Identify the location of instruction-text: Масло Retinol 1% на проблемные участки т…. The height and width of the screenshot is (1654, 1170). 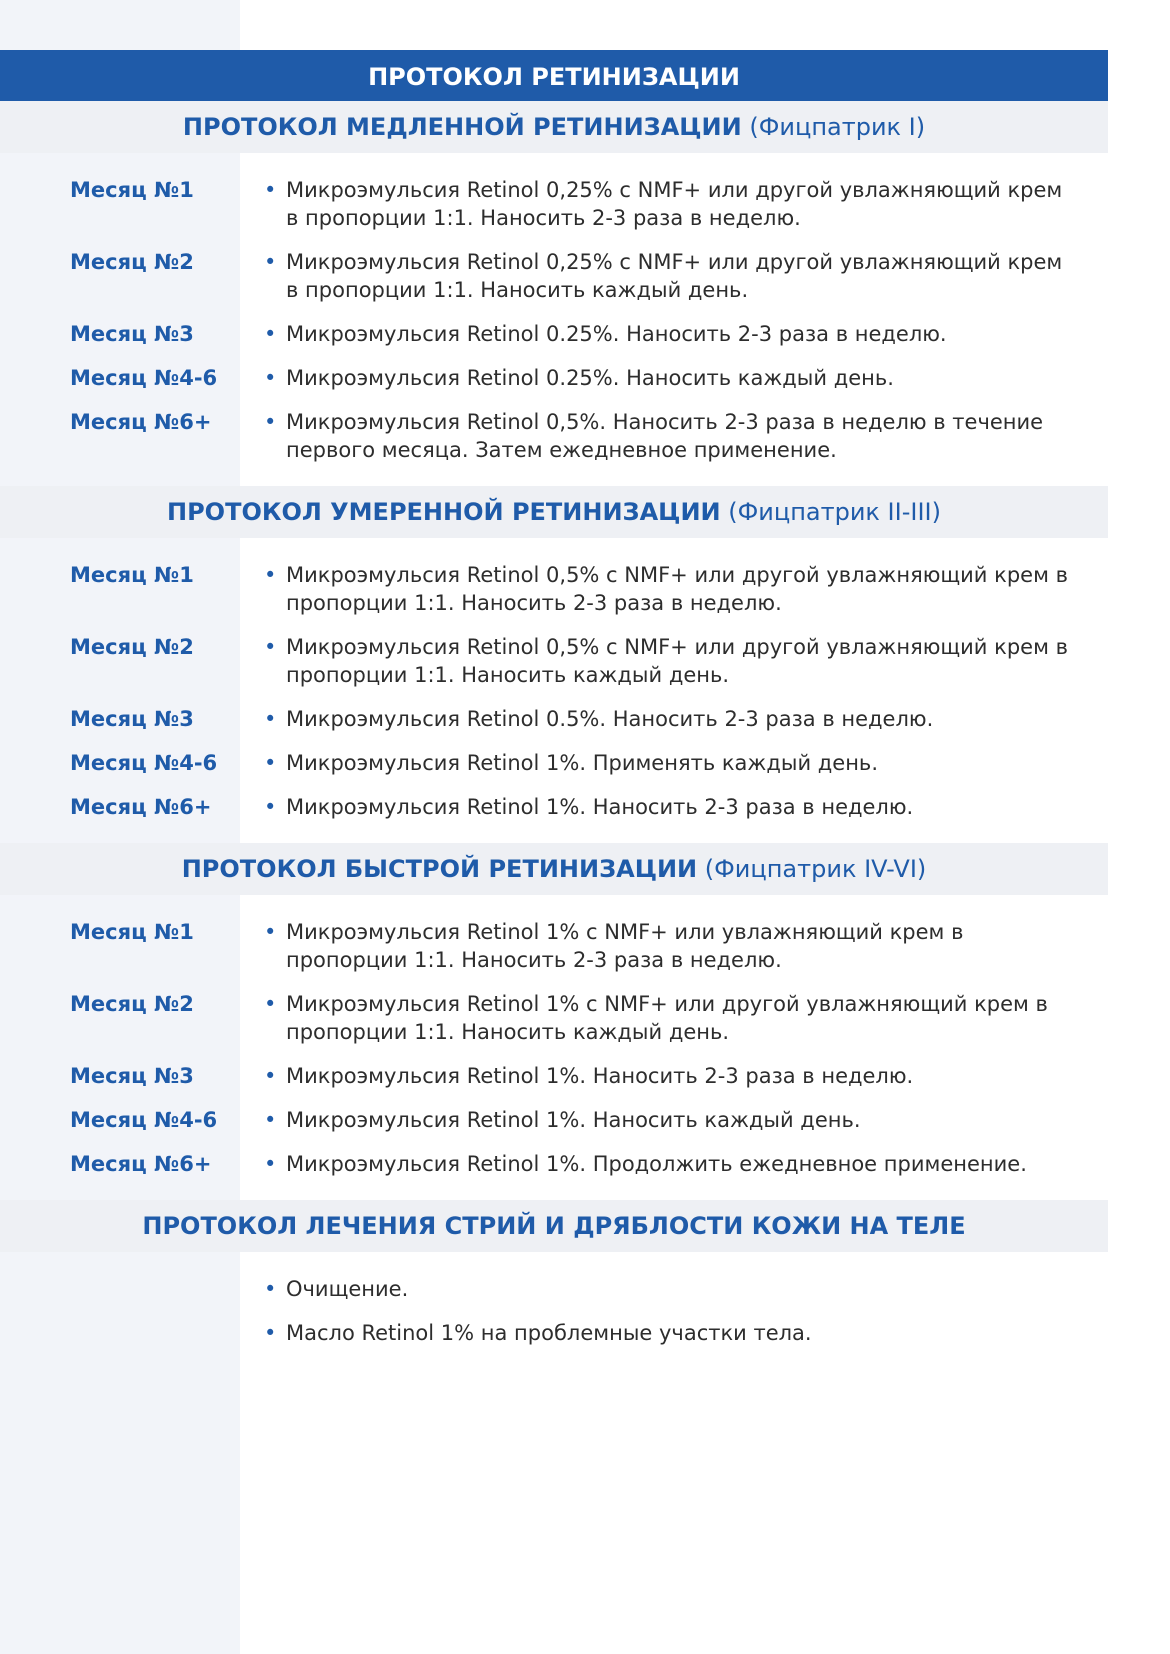
(670, 1333).